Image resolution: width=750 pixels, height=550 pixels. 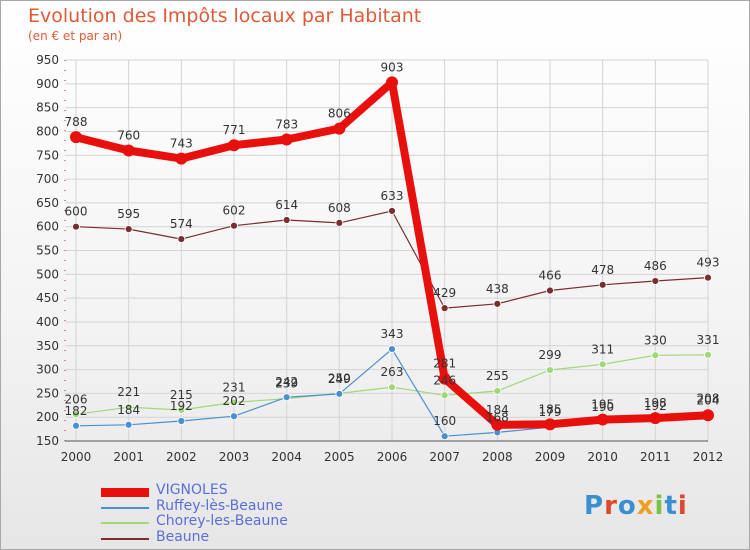 I want to click on legend-label-vignoles: VIGNOLES, so click(x=192, y=490).